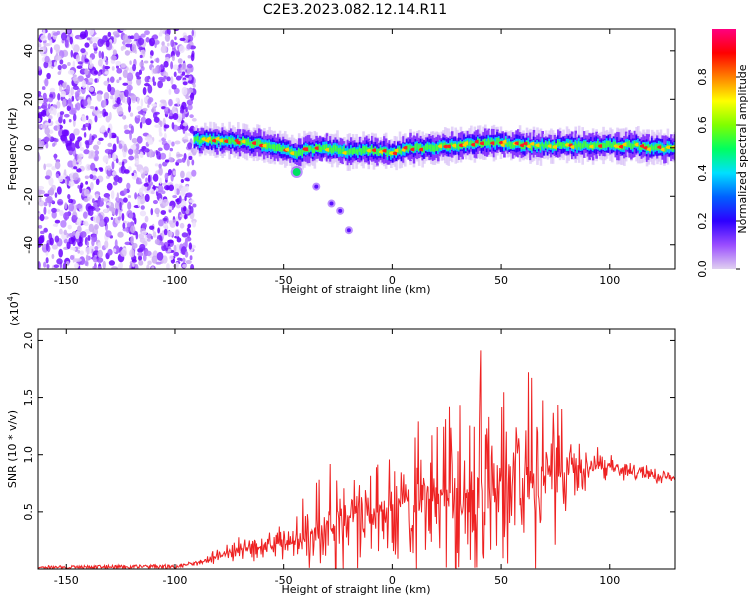 The height and width of the screenshot is (600, 750). I want to click on figure-title: C2E3.2023.082.12.14.R11, so click(355, 10).